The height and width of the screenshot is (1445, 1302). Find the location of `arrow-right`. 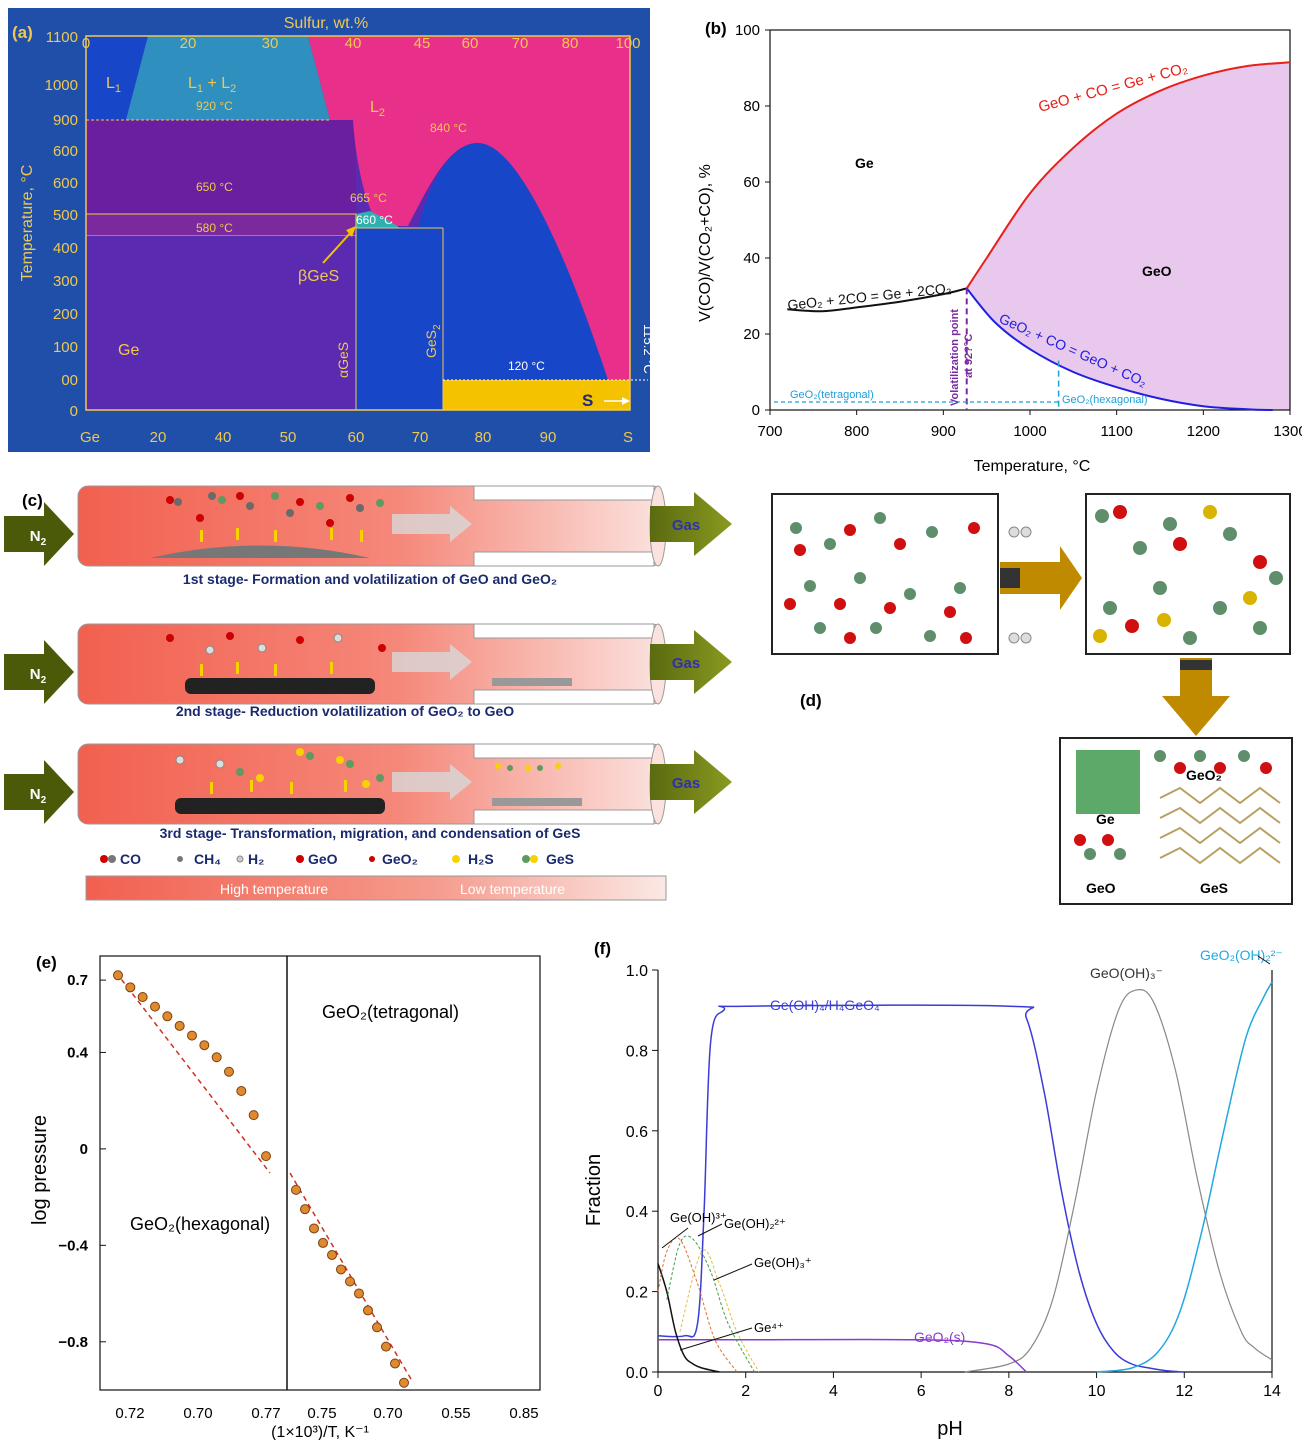

arrow-right is located at coordinates (1041, 578).